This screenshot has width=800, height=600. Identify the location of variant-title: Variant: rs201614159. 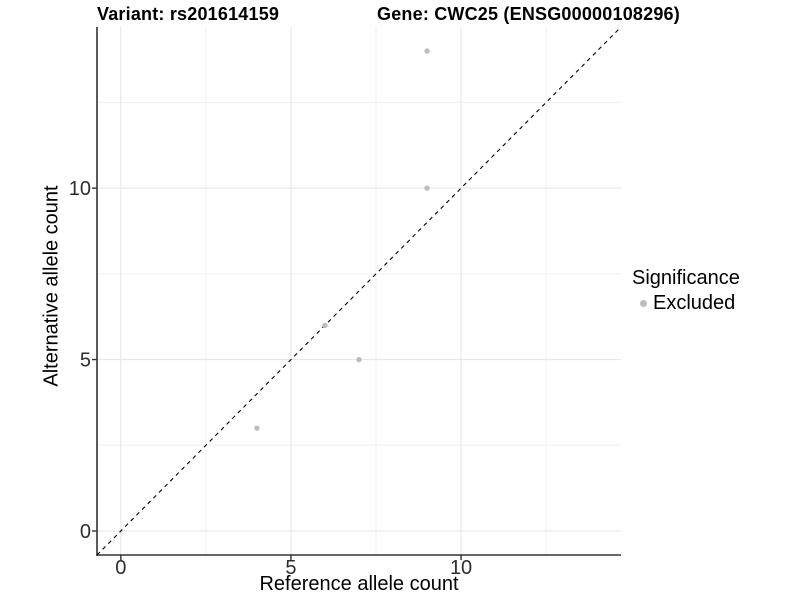
(188, 14).